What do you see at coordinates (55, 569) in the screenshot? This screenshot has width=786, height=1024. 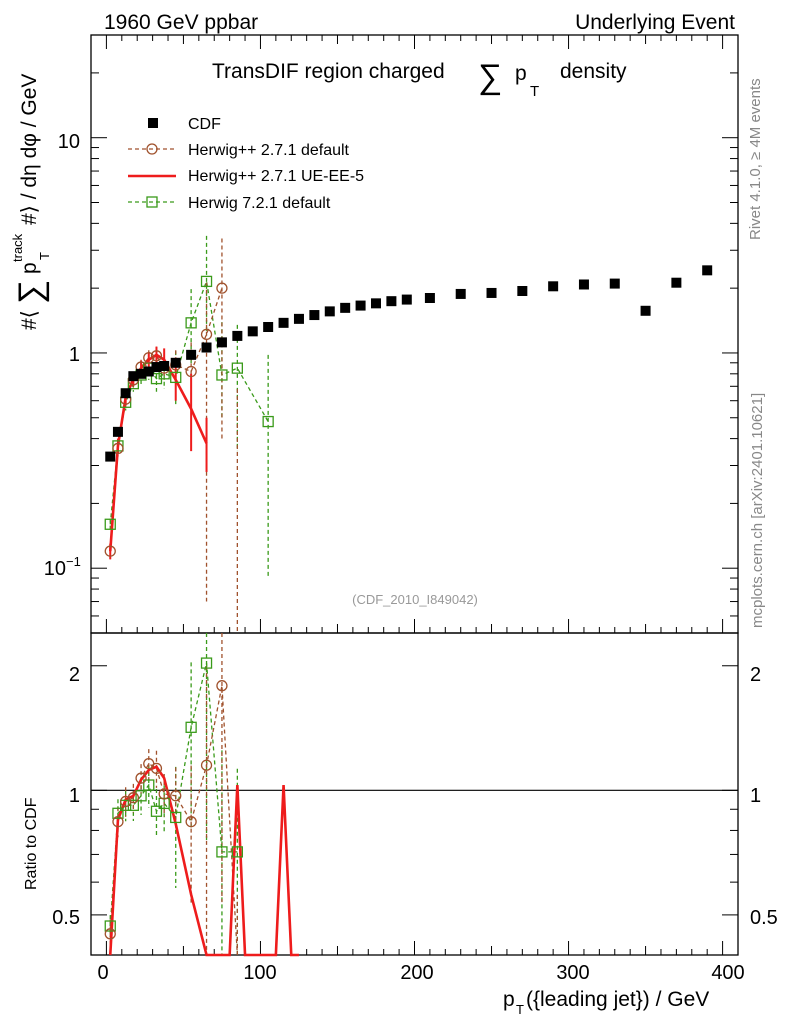 I see `ytick-0.1: 10` at bounding box center [55, 569].